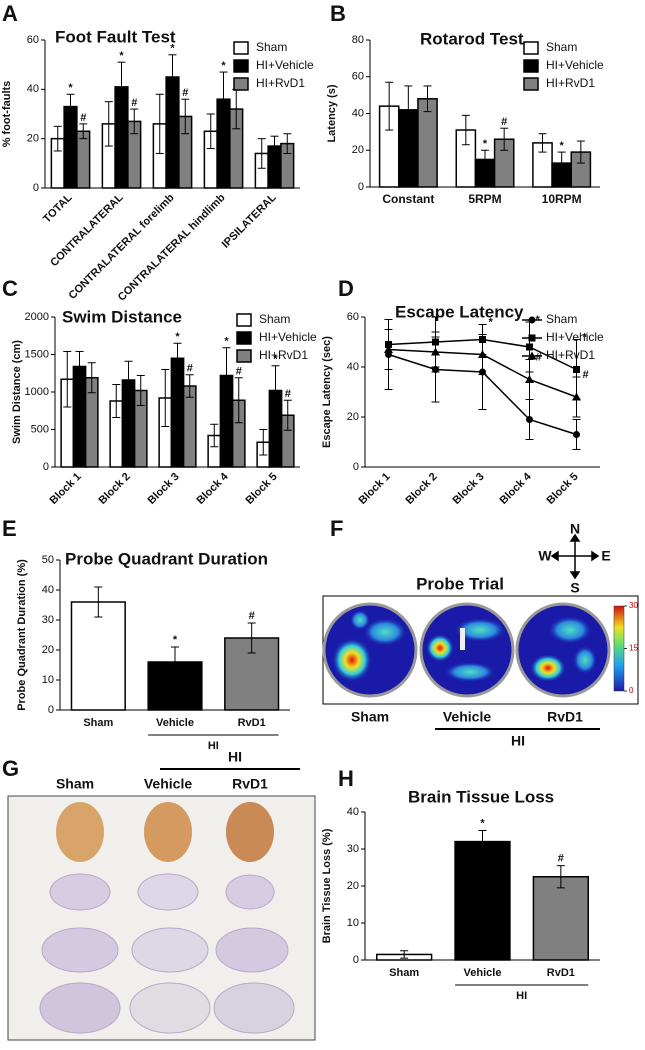 Image resolution: width=645 pixels, height=1050 pixels. I want to click on panel-letter: D, so click(346, 288).